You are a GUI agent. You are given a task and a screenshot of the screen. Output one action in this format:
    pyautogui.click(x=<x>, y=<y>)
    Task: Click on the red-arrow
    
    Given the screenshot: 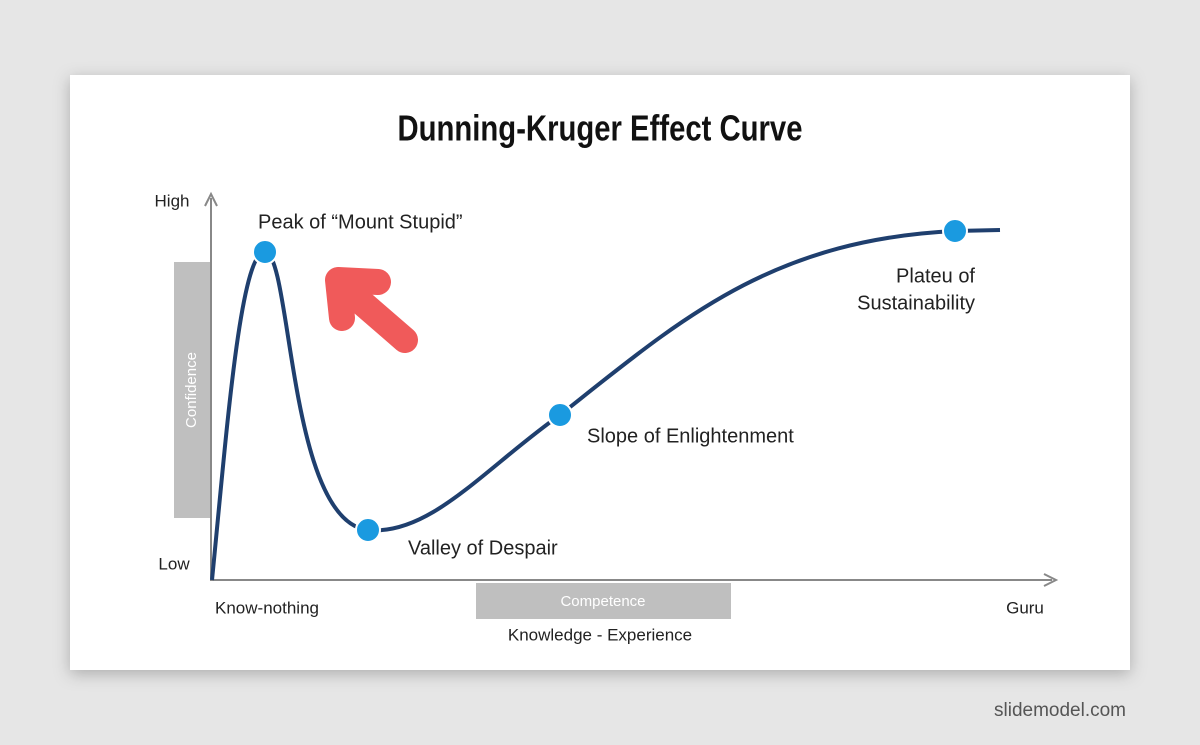 What is the action you would take?
    pyautogui.click(x=371, y=310)
    